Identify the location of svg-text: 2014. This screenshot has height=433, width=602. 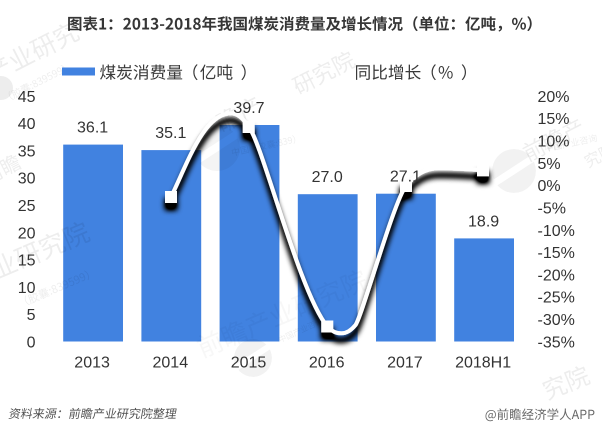
(171, 363).